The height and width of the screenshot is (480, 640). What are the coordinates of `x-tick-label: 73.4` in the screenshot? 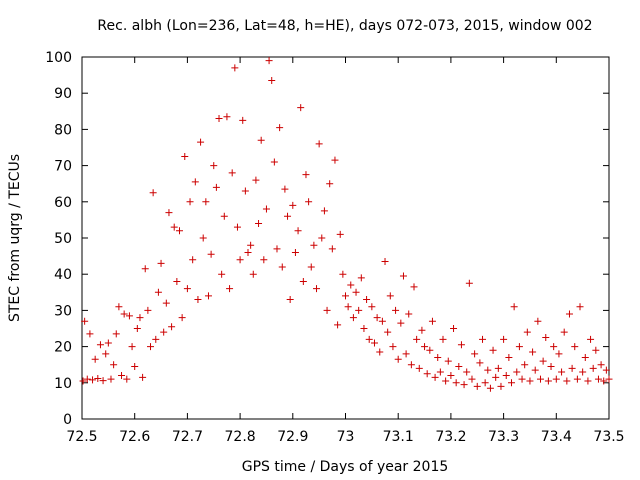 It's located at (556, 437).